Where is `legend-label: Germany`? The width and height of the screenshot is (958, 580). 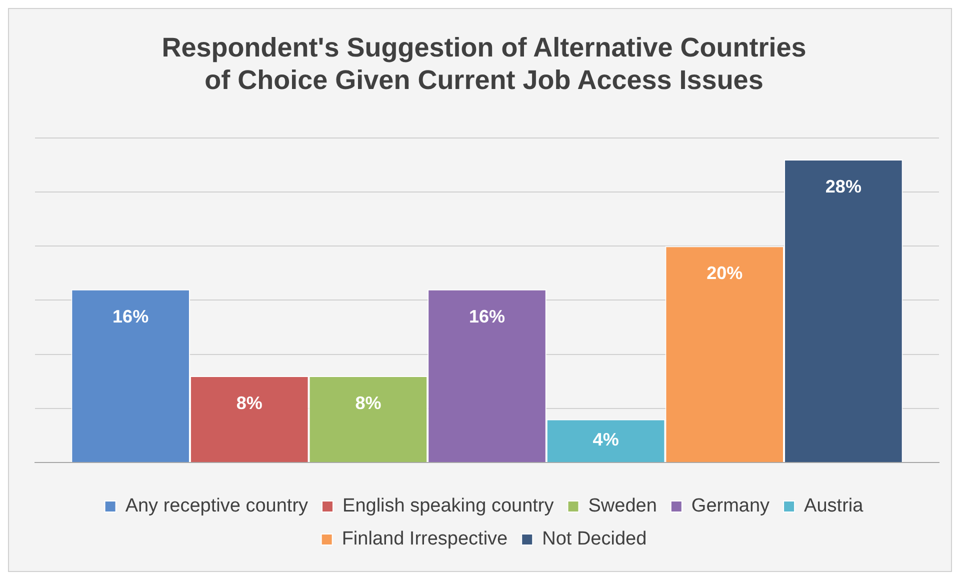 legend-label: Germany is located at coordinates (730, 506).